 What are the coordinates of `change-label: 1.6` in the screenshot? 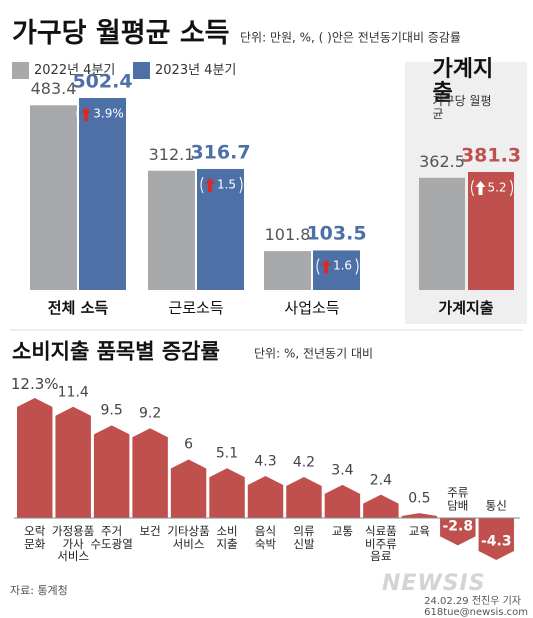 It's located at (342, 265).